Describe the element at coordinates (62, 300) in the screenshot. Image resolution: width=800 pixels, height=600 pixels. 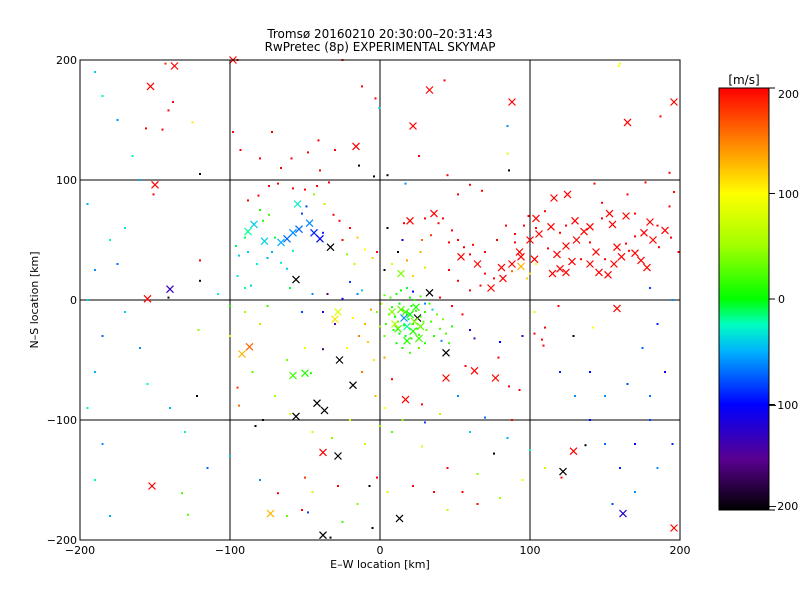
I see `y-tick-labels: 200 100 0 −100 −200` at that location.